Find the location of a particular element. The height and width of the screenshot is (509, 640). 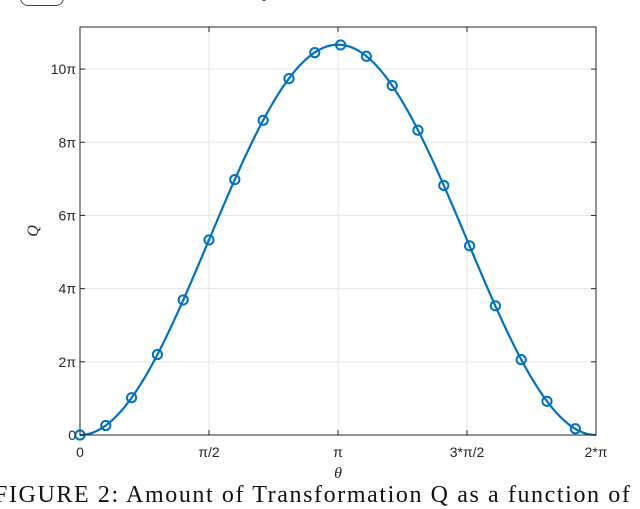

x-tick-label: 2*π is located at coordinates (596, 452).